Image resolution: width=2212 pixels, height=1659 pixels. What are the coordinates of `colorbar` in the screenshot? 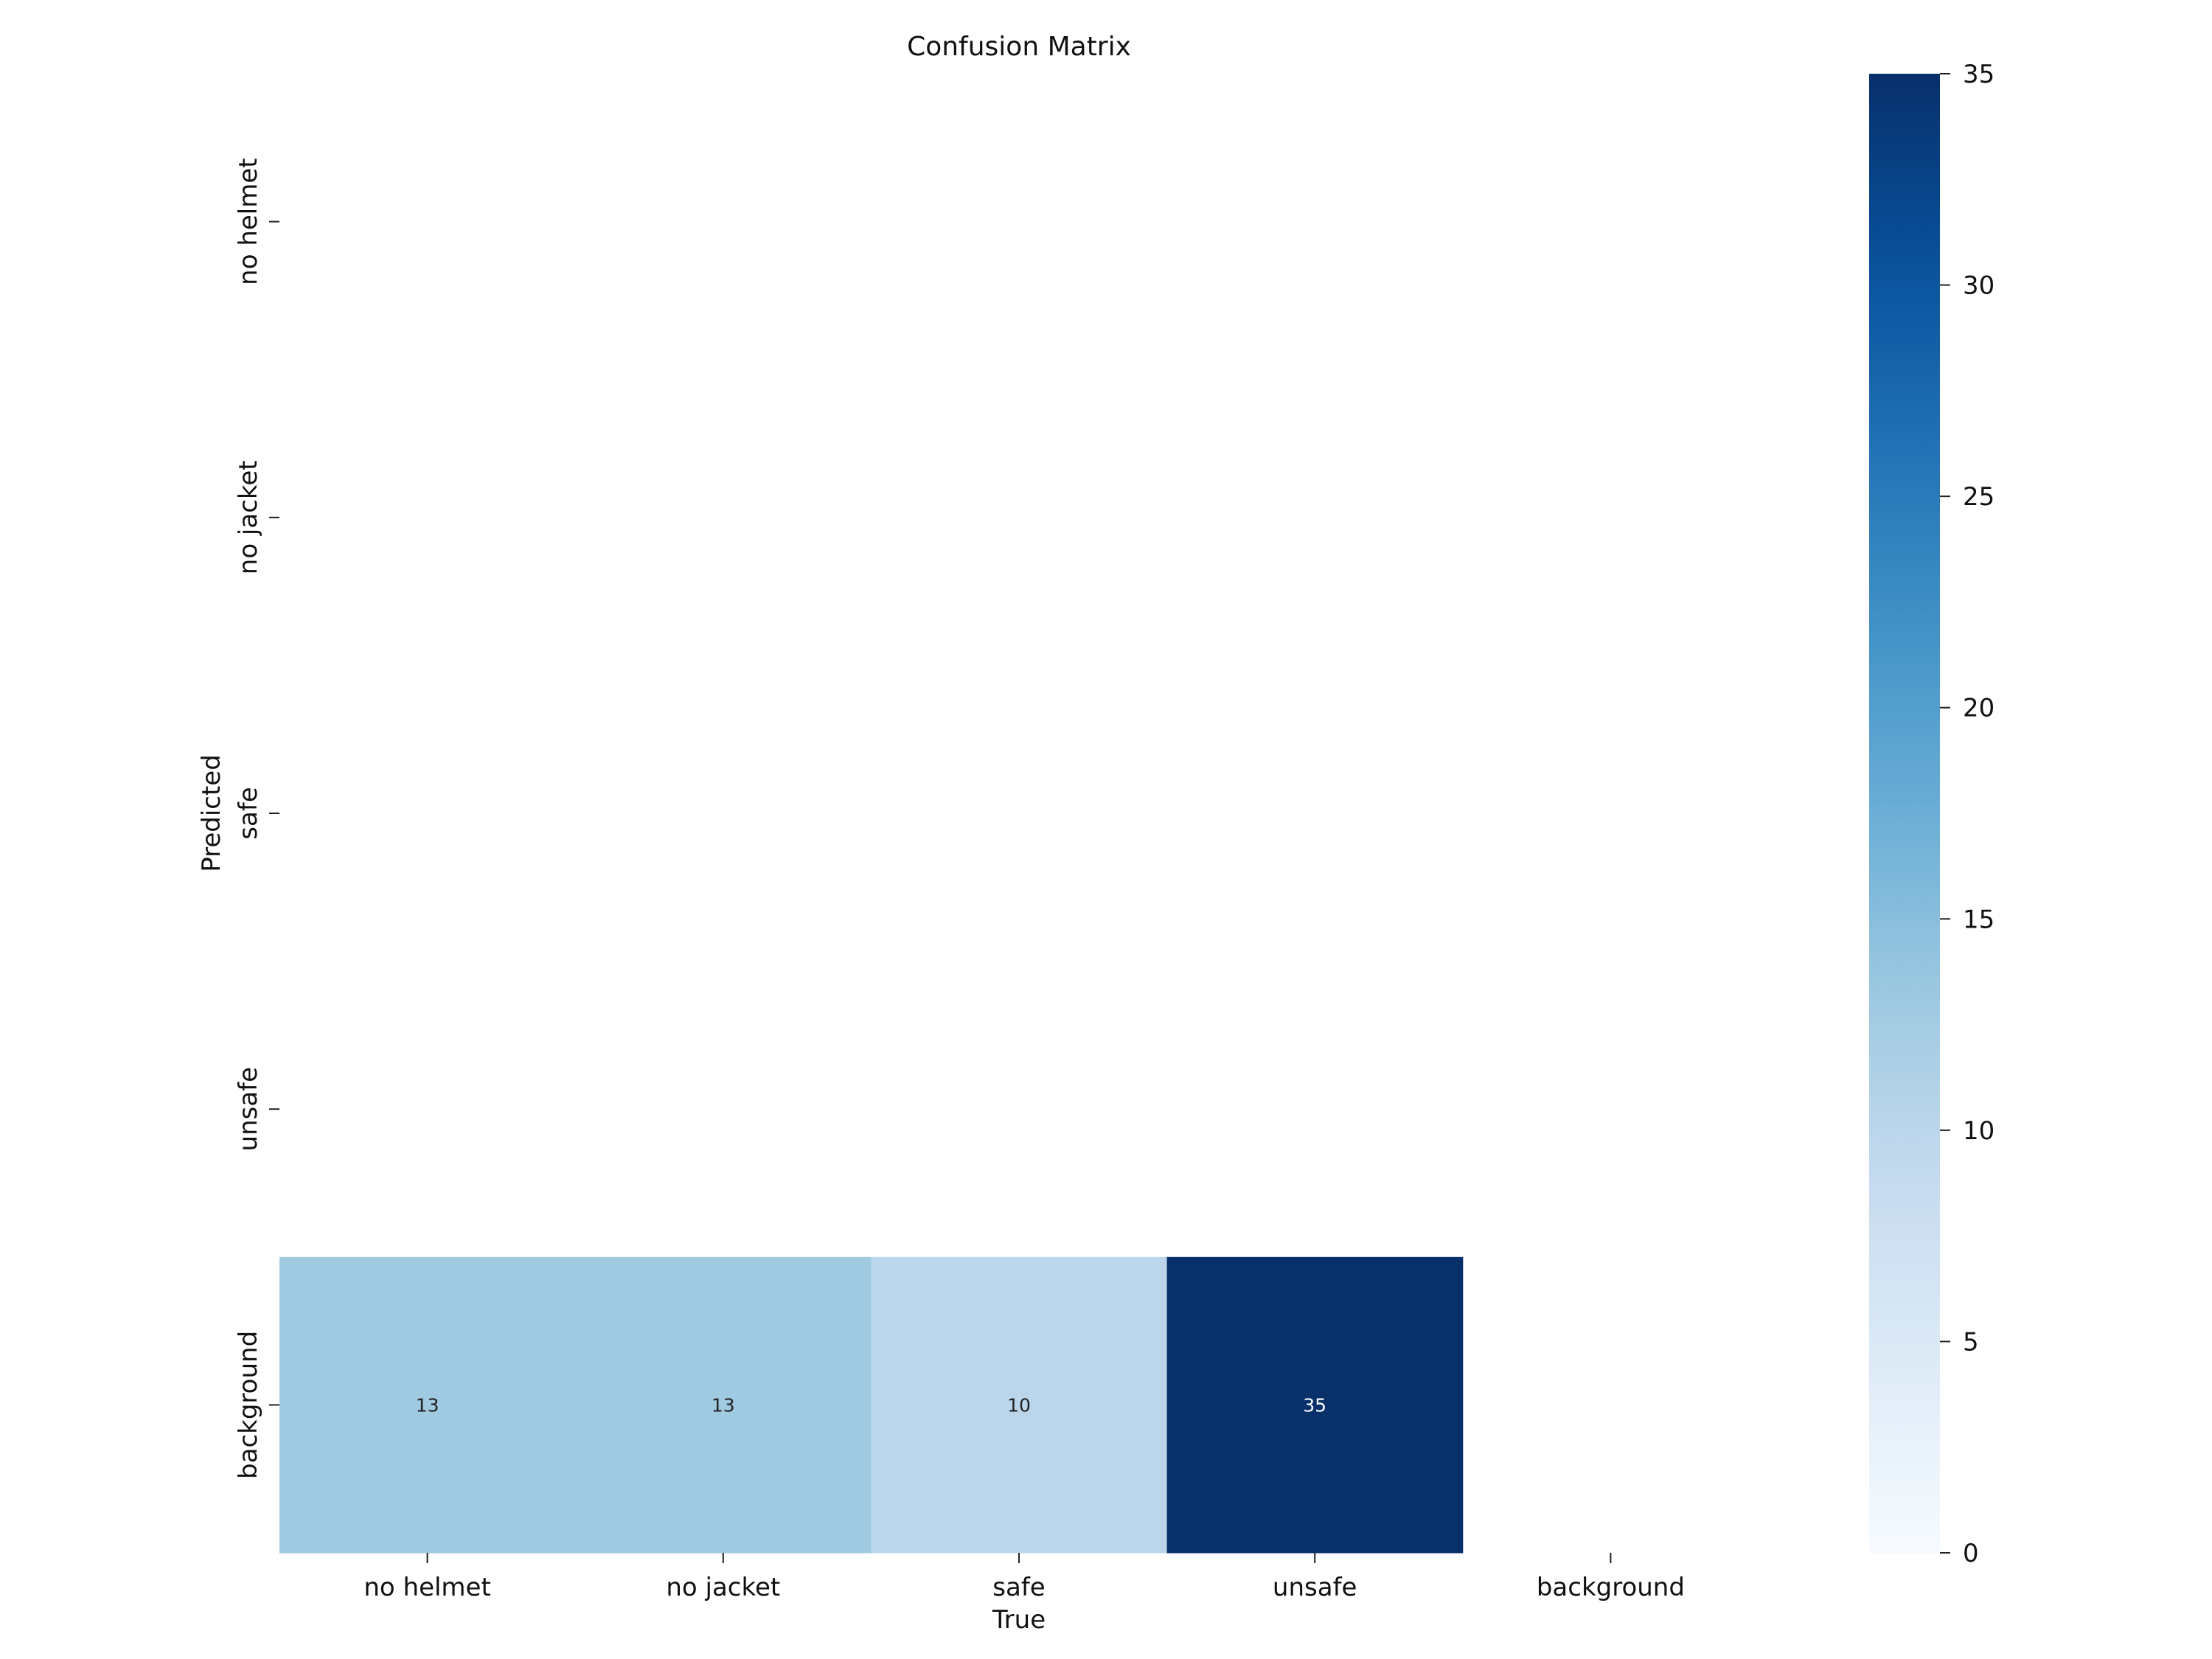 It's located at (1904, 813).